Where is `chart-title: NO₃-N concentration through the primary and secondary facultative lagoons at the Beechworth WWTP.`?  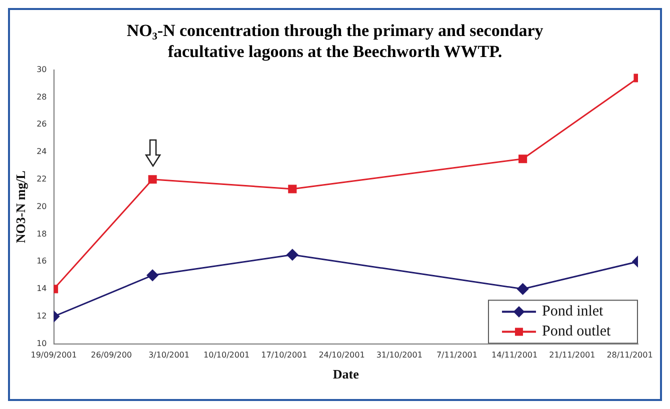 chart-title: NO₃-N concentration through the primary and secondary facultative lagoons at the Beechworth WWTP. is located at coordinates (335, 41).